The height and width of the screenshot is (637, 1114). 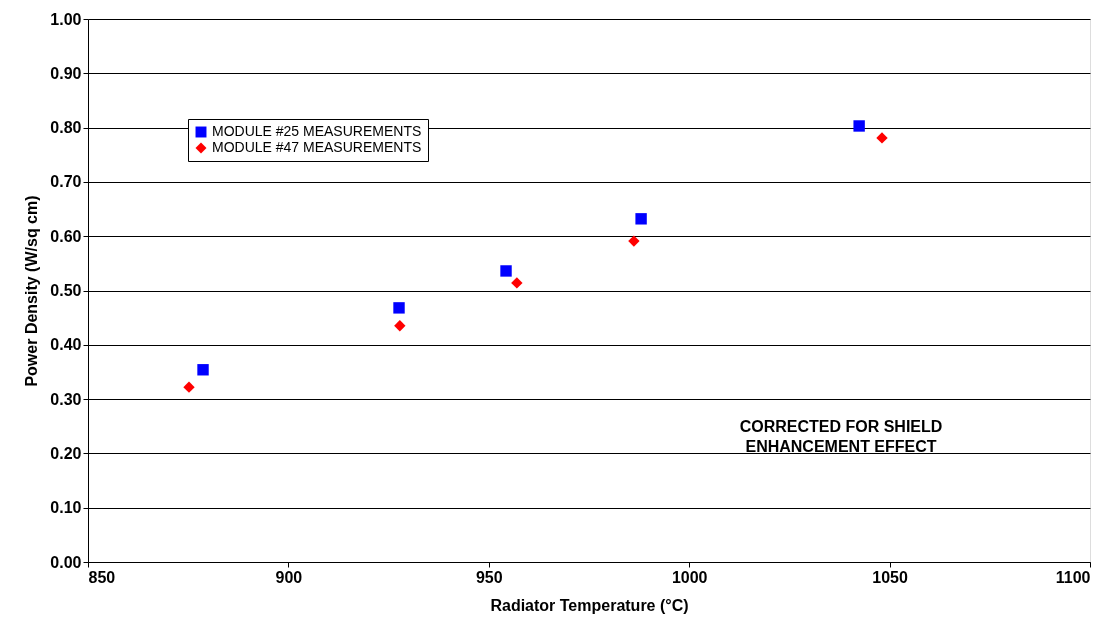 What do you see at coordinates (32, 291) in the screenshot?
I see `y-axis-title: Power Density (W/sq cm)` at bounding box center [32, 291].